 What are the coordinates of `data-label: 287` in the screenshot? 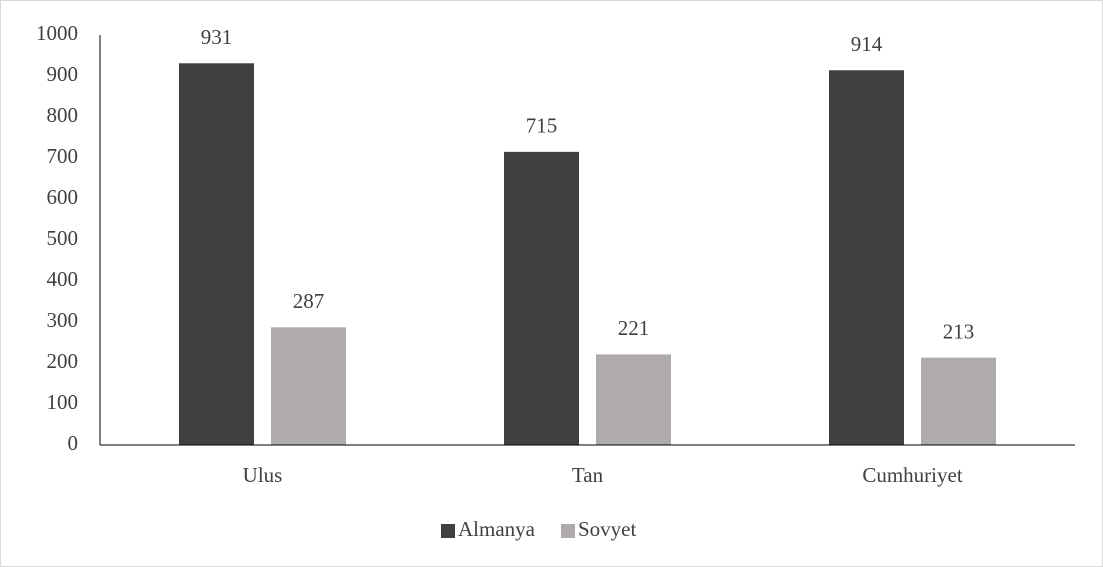 It's located at (309, 301).